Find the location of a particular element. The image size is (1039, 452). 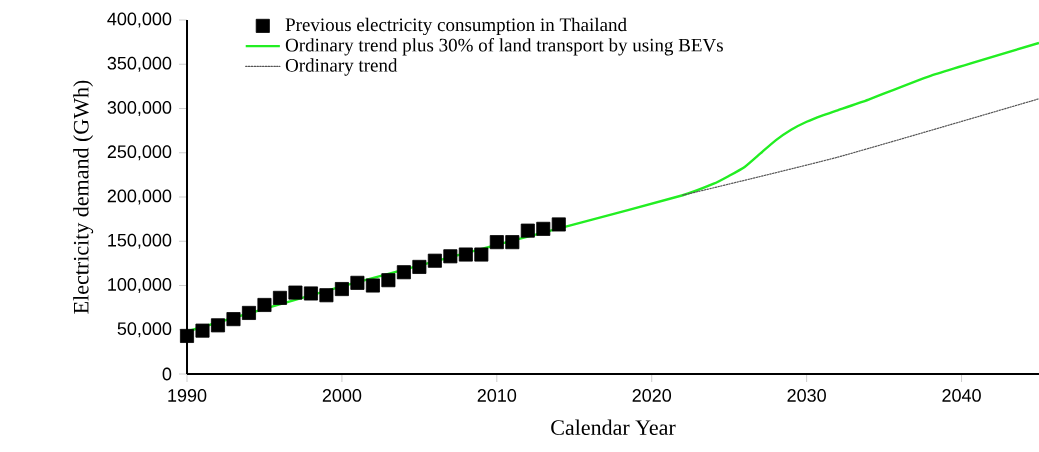

y-axis-title: Electricity demand (GWh) is located at coordinates (83, 197).